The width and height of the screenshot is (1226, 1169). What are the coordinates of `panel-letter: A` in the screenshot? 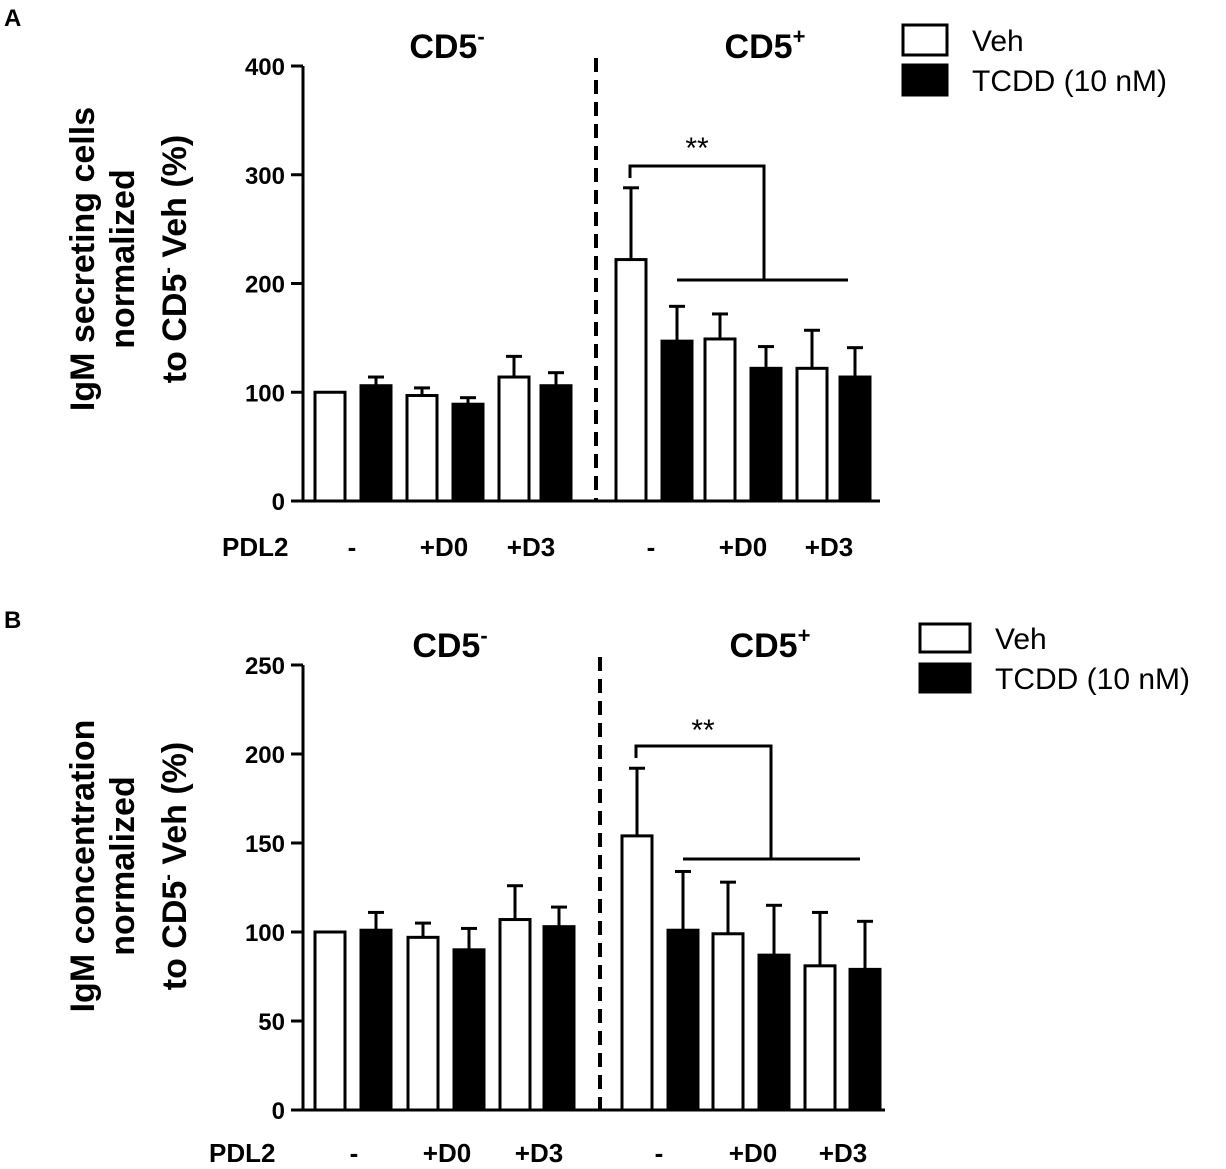 It's located at (12, 18).